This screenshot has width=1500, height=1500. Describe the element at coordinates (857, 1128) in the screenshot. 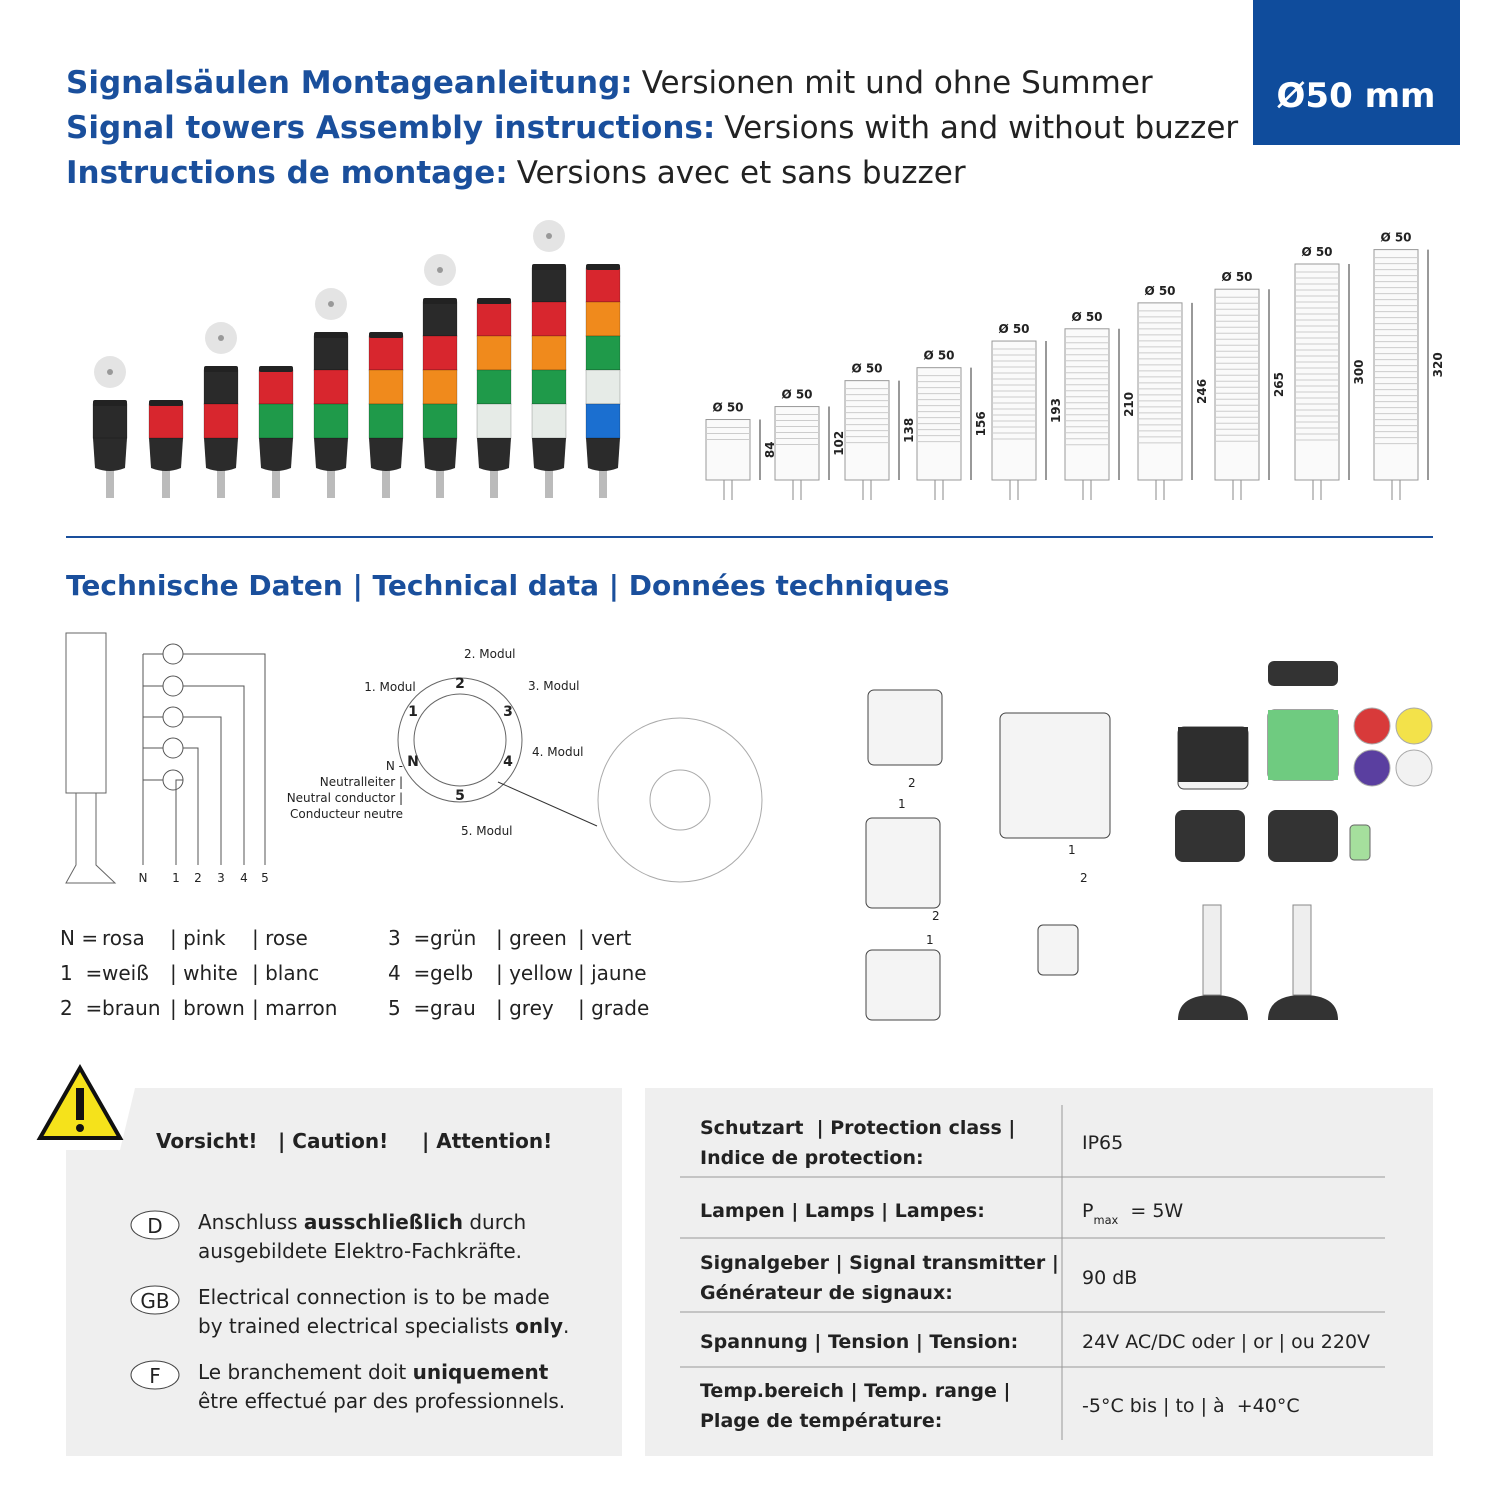

I see `spec-label: Schutzart | Protection class |` at that location.